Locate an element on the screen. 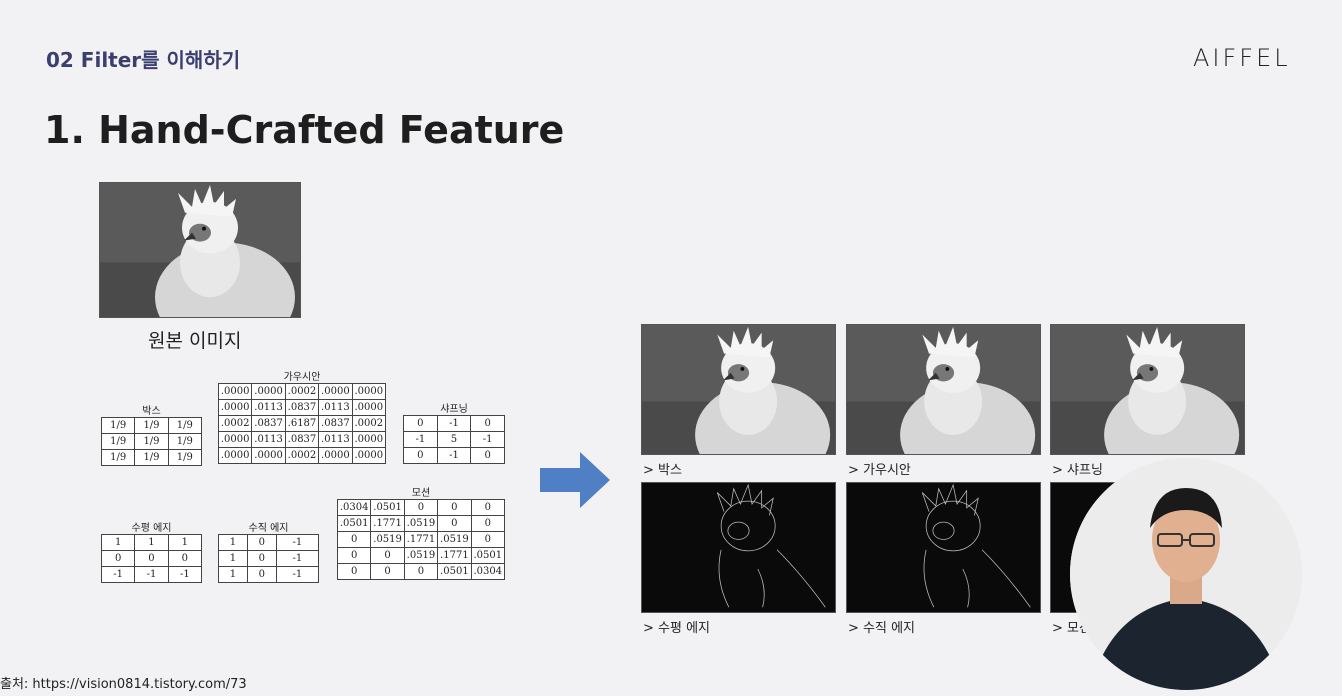 The height and width of the screenshot is (696, 1342). kernel-row: .0002.0837.6187.0837.0002 is located at coordinates (302, 423).